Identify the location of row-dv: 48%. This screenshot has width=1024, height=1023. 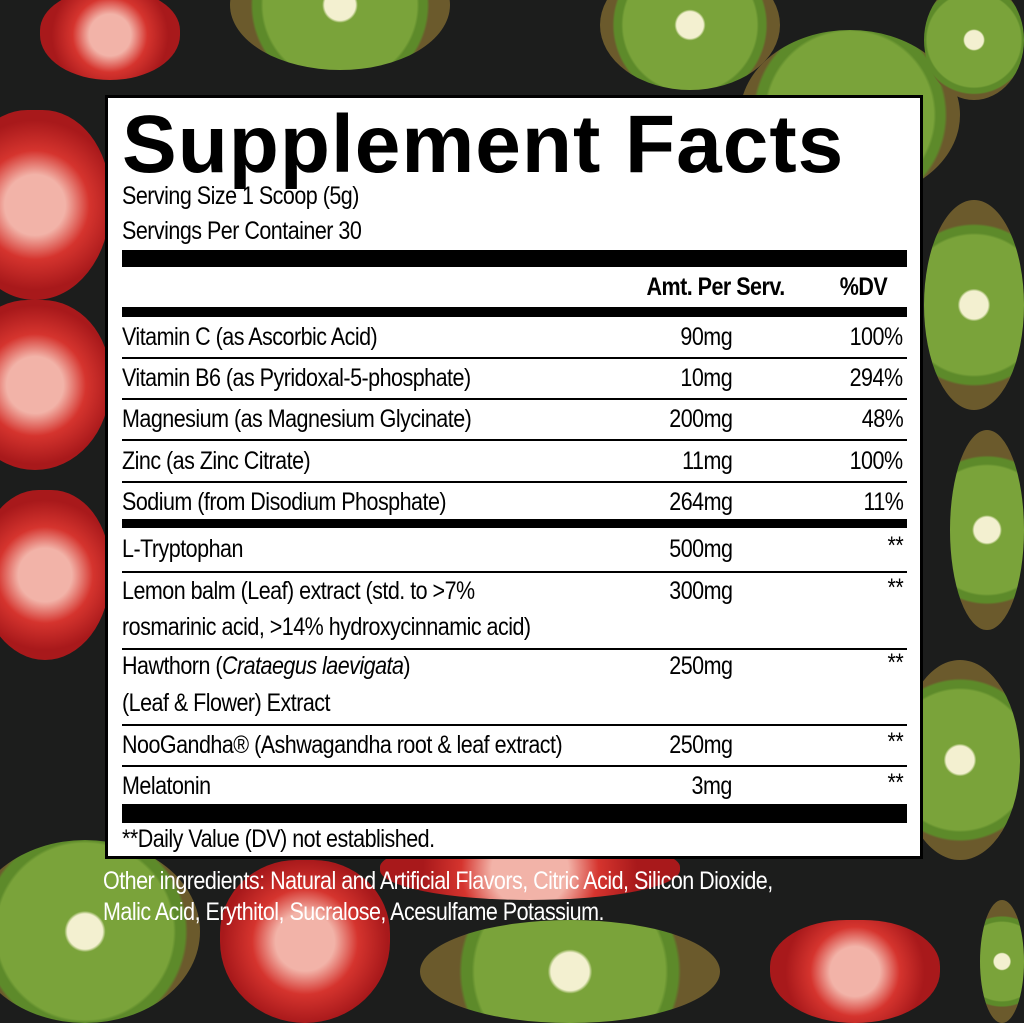
(882, 419).